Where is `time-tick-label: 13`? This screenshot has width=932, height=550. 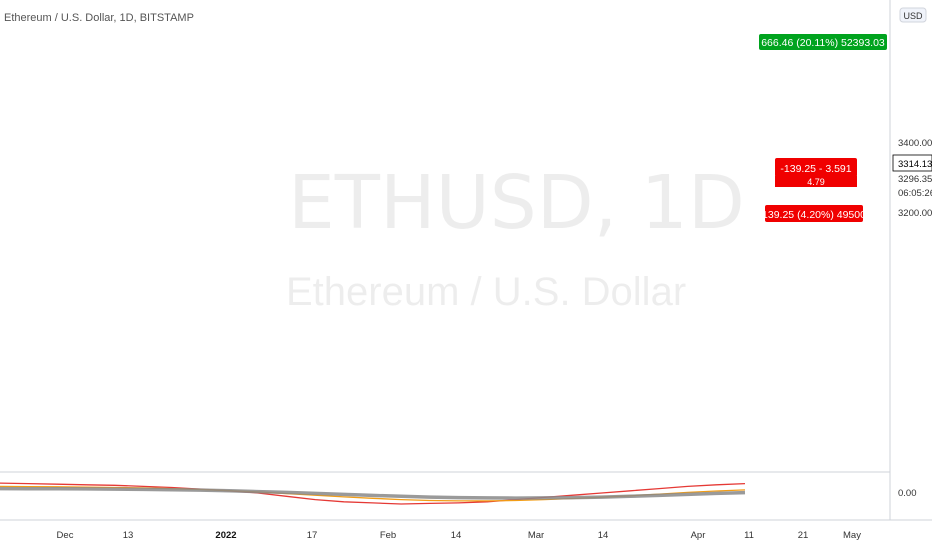
time-tick-label: 13 is located at coordinates (128, 535).